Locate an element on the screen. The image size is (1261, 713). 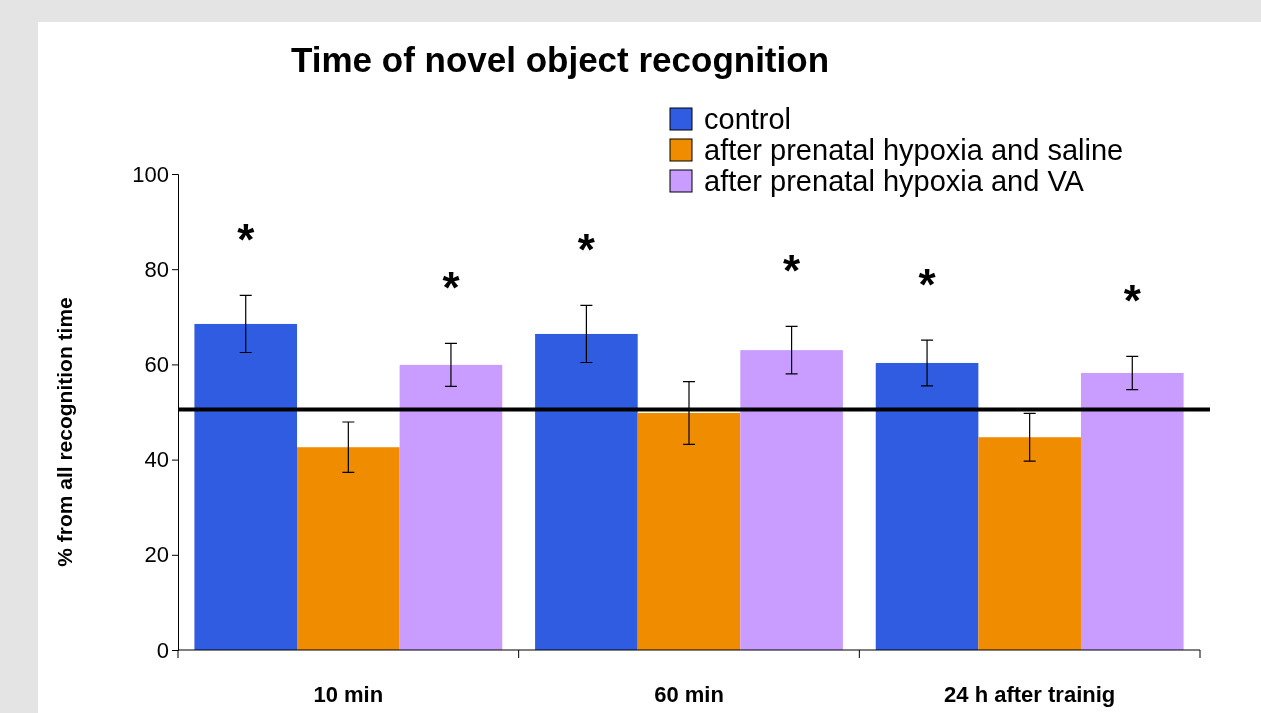
y-tick-label: 80 is located at coordinates (156, 269).